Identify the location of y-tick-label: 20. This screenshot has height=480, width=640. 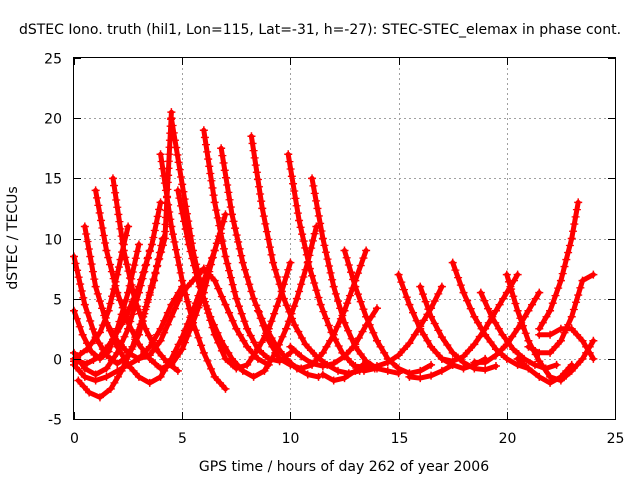
(53, 120).